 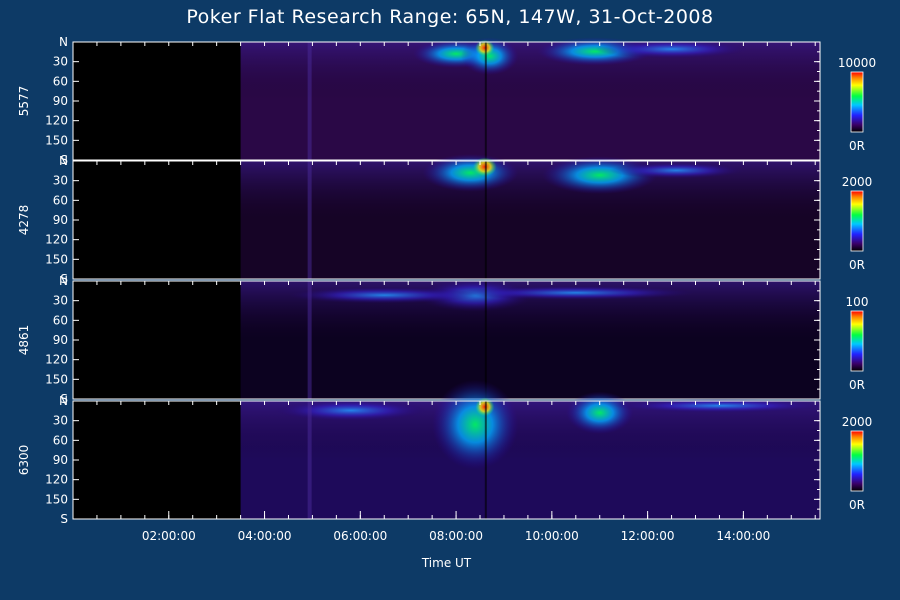 What do you see at coordinates (360, 536) in the screenshot?
I see `x-tick-label: 06:00:00` at bounding box center [360, 536].